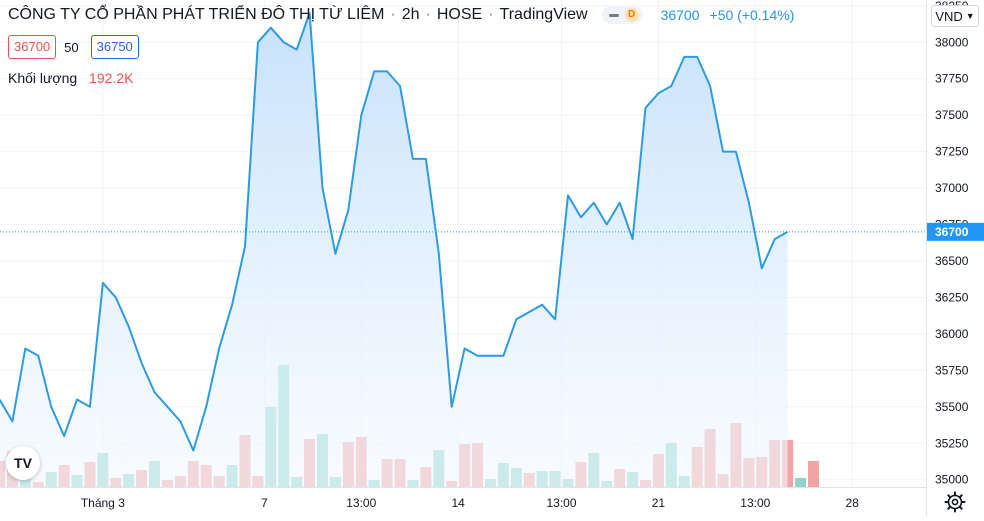  What do you see at coordinates (680, 15) in the screenshot?
I see `last-price: 36700` at bounding box center [680, 15].